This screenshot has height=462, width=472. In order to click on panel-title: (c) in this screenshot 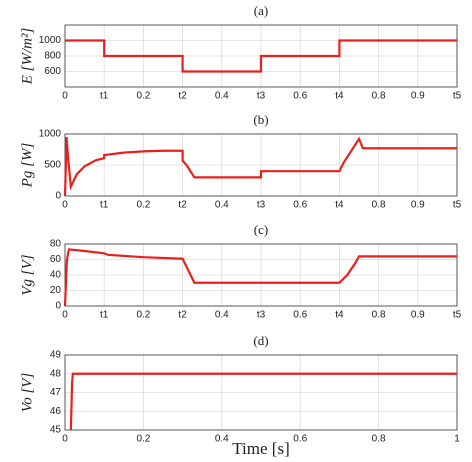, I will do `click(261, 229)`.